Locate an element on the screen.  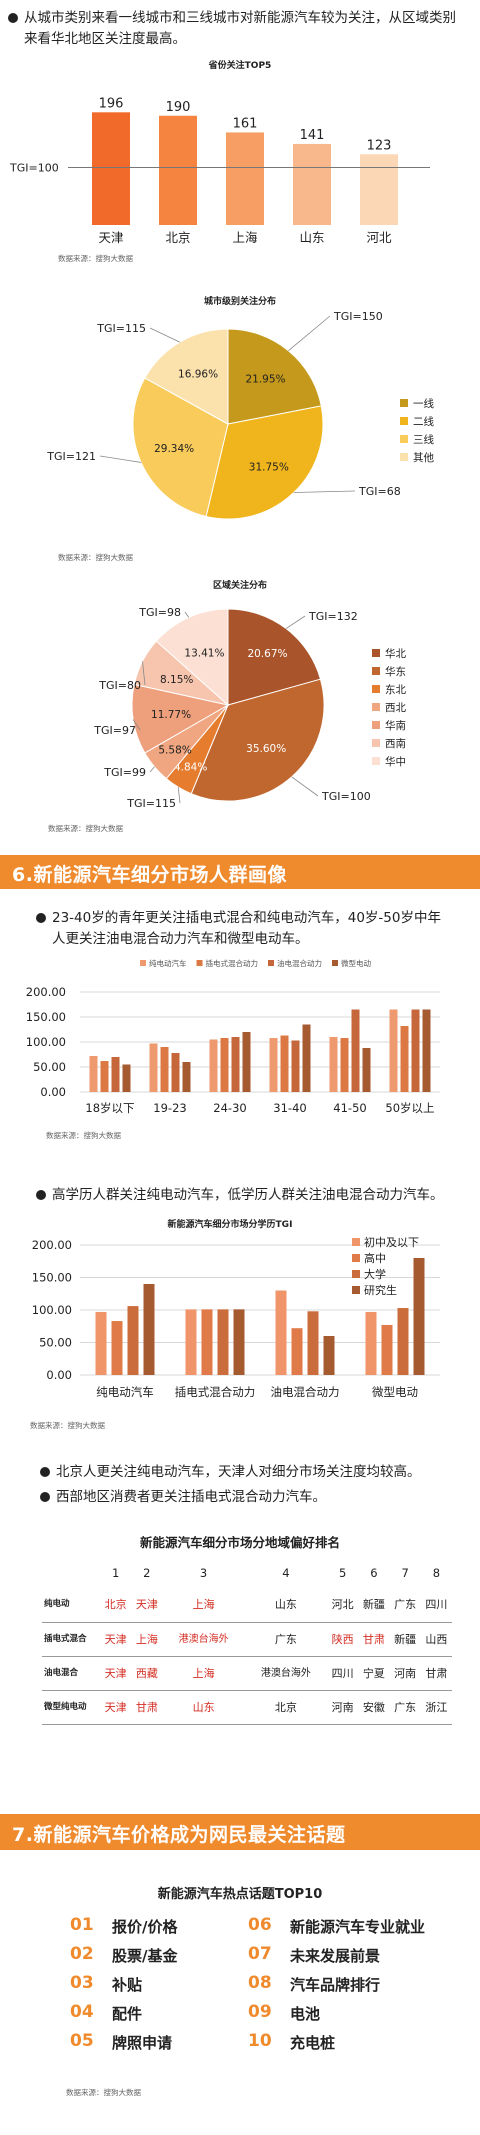
ranking-cell: 宁夏 is located at coordinates (374, 1673).